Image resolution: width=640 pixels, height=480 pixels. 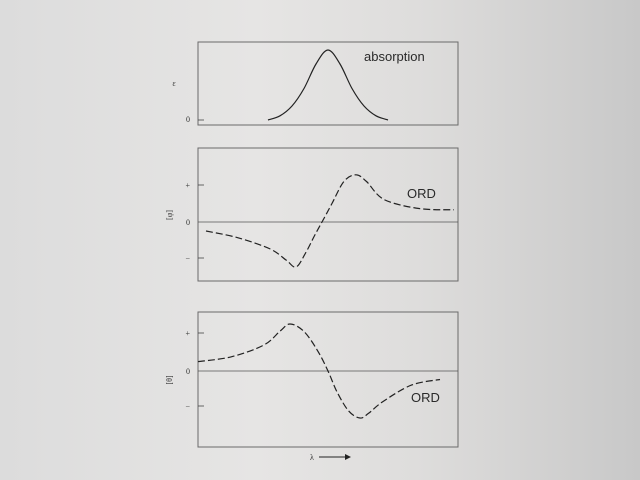 I want to click on y-axis-label: [φ], so click(x=169, y=215).